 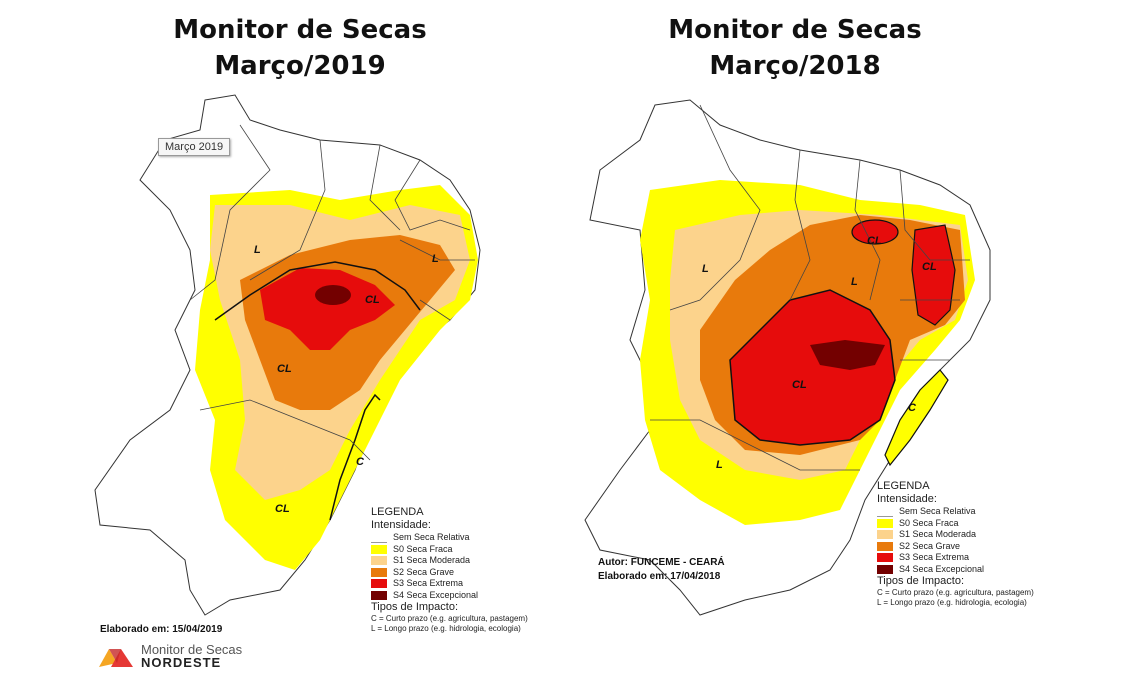 I want to click on left-map-title: Monitor de Secas Março/2019, so click(x=300, y=48).